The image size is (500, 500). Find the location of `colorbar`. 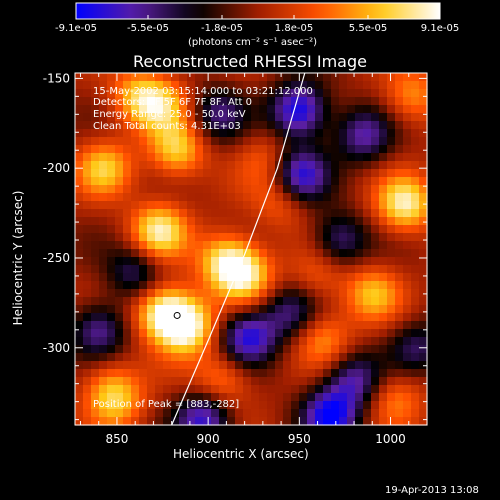

colorbar is located at coordinates (258, 11).